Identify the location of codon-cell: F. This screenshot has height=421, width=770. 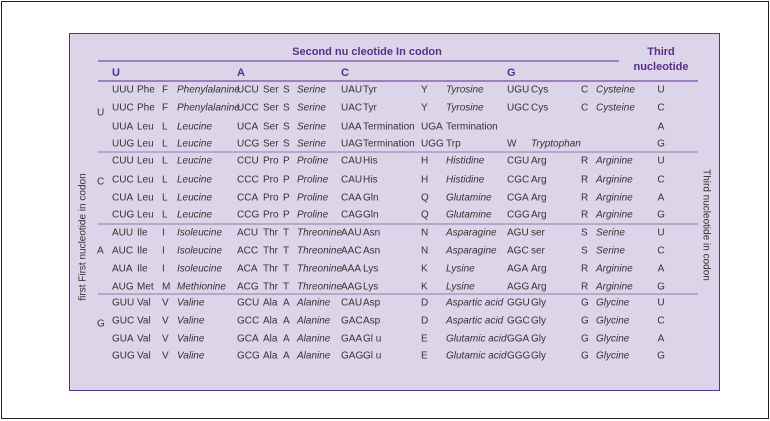
(165, 90).